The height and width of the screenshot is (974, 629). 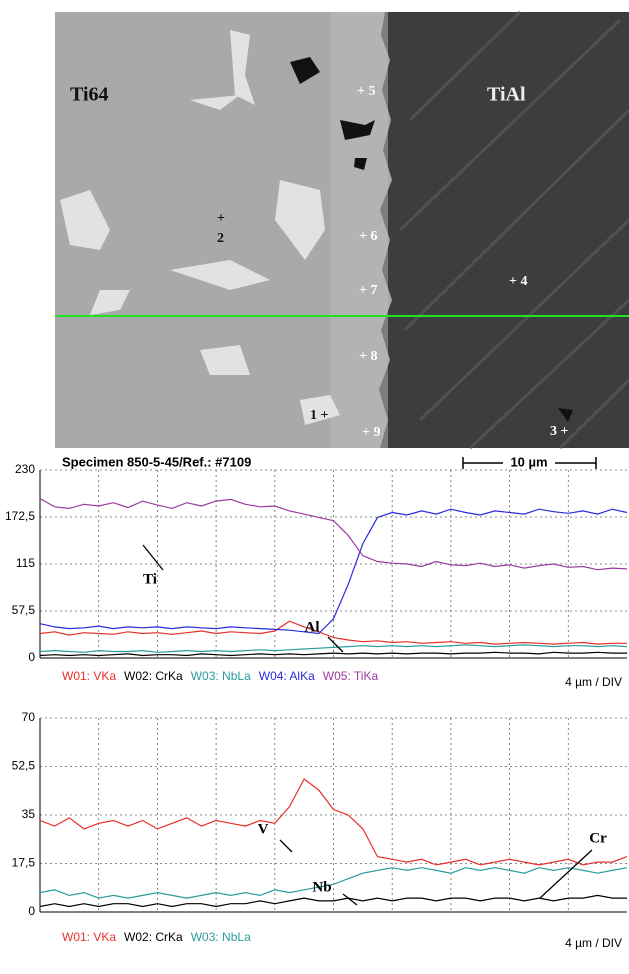 I want to click on annotation: Cr, so click(x=598, y=838).